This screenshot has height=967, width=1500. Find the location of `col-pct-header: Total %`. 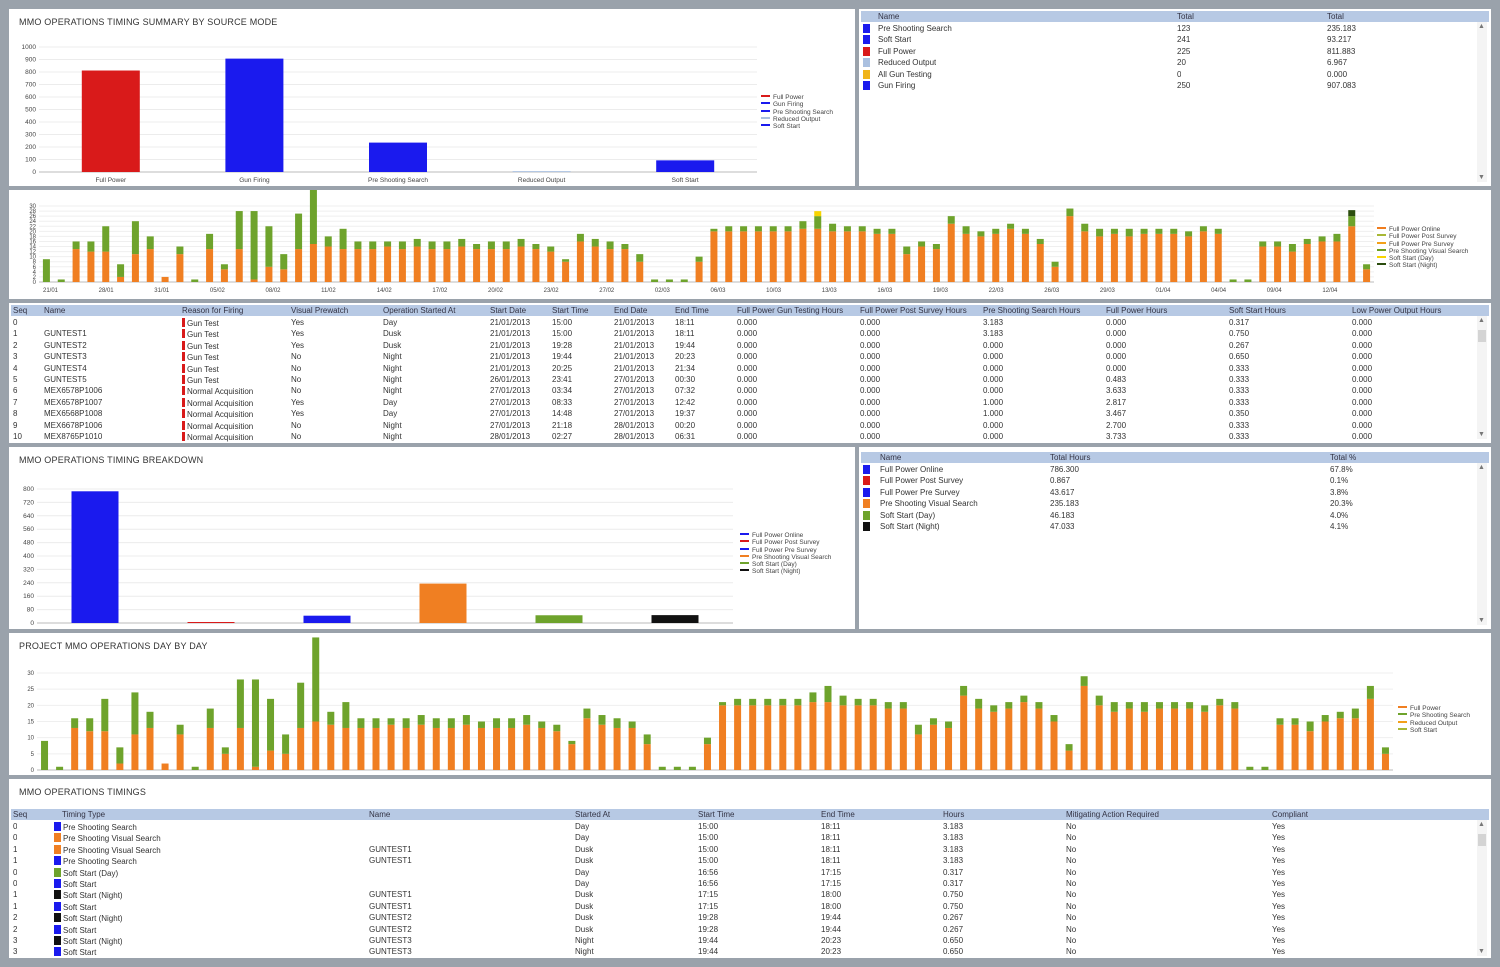

col-pct-header: Total % is located at coordinates (1343, 457).